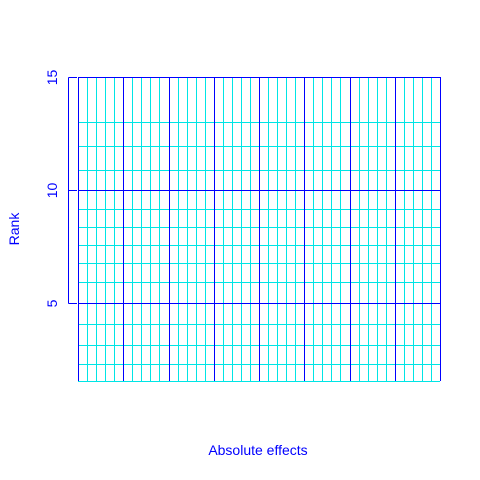  I want to click on x-axis-label: Absolute effects, so click(257, 450).